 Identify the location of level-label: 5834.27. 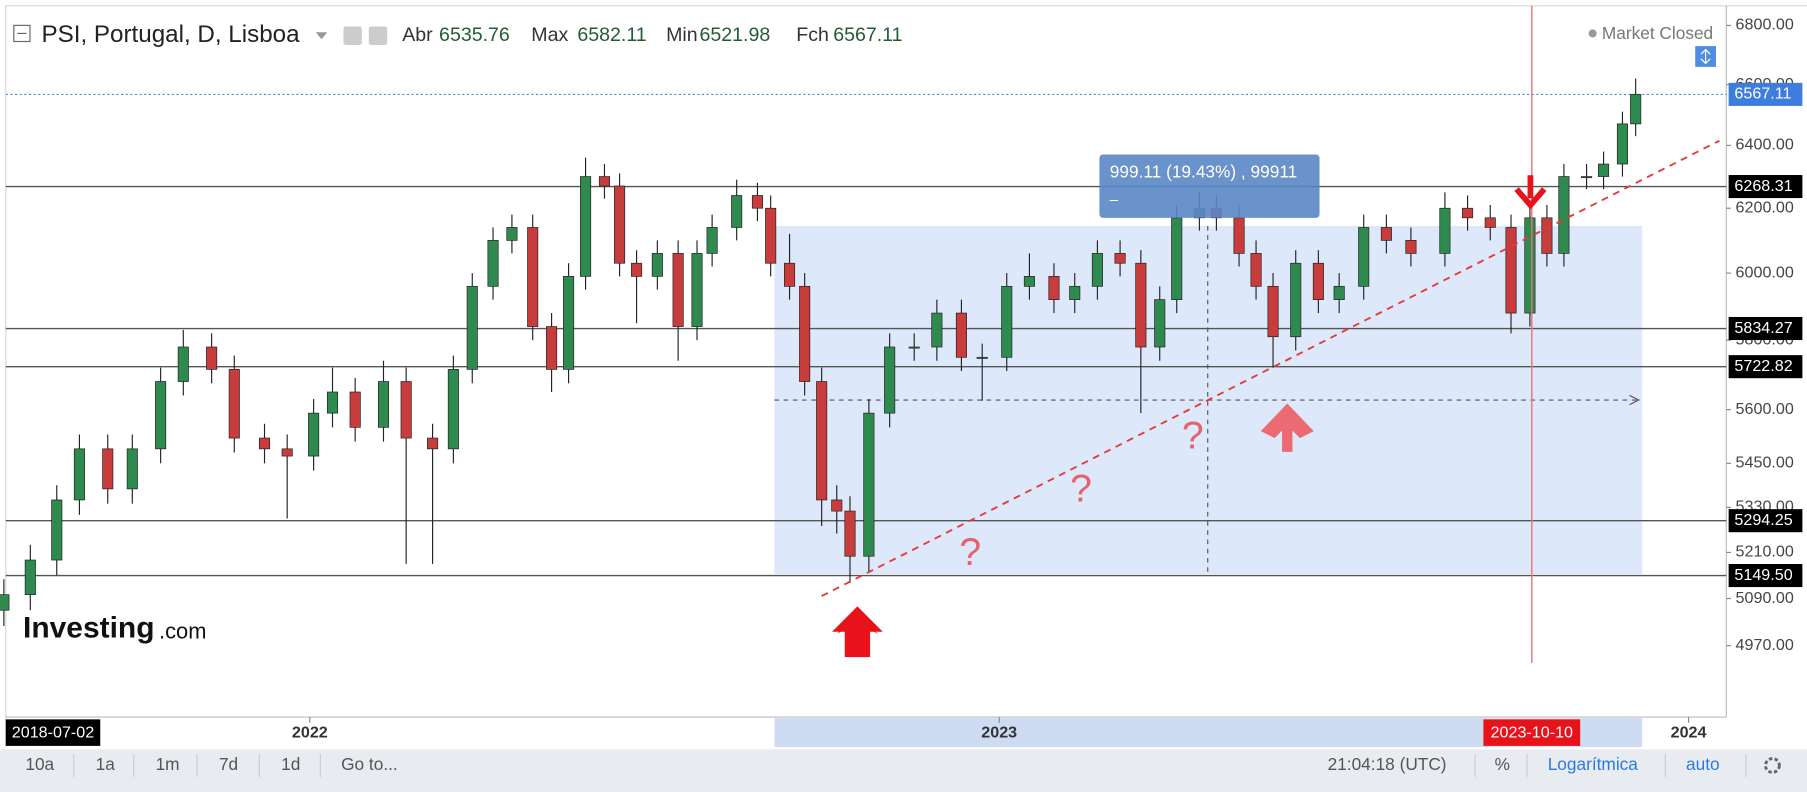
(1763, 328).